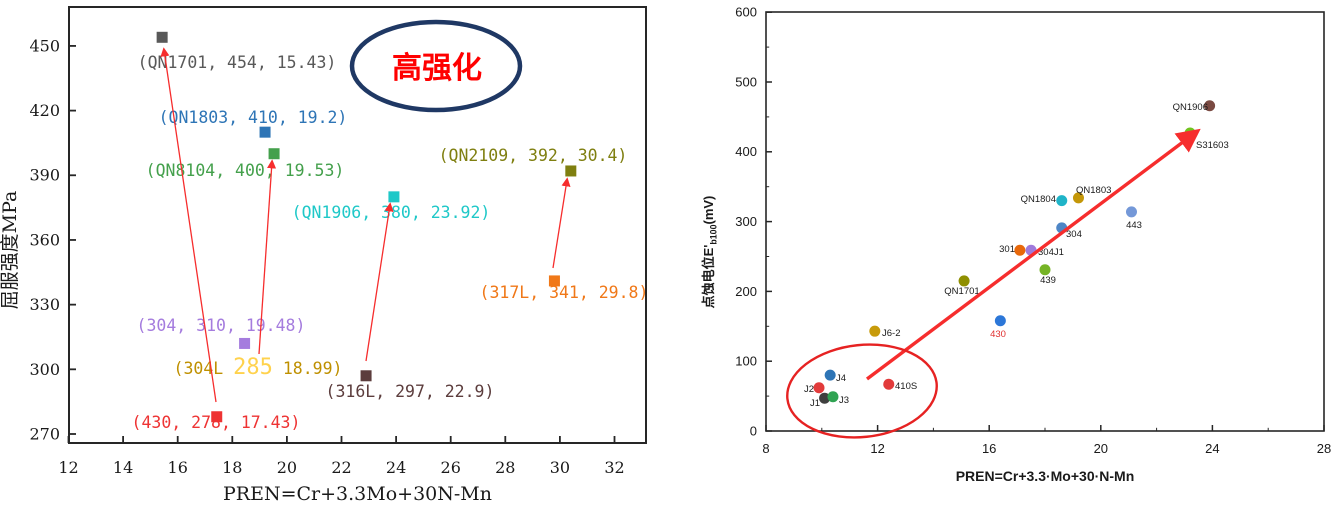 This screenshot has width=1331, height=507. Describe the element at coordinates (366, 376) in the screenshot. I see `data-point-316L` at that location.